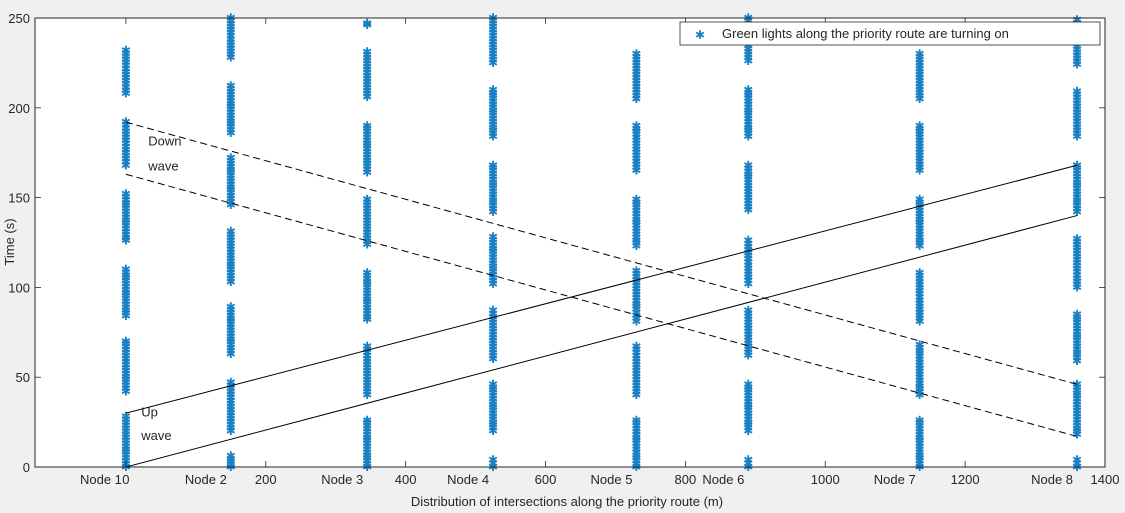  I want to click on x-tick-label: 1200, so click(965, 479).